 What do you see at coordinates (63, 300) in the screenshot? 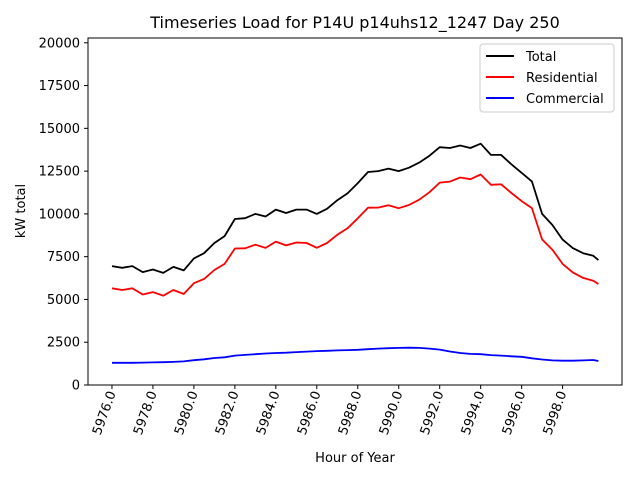
I see `y-tick-label: 5000` at bounding box center [63, 300].